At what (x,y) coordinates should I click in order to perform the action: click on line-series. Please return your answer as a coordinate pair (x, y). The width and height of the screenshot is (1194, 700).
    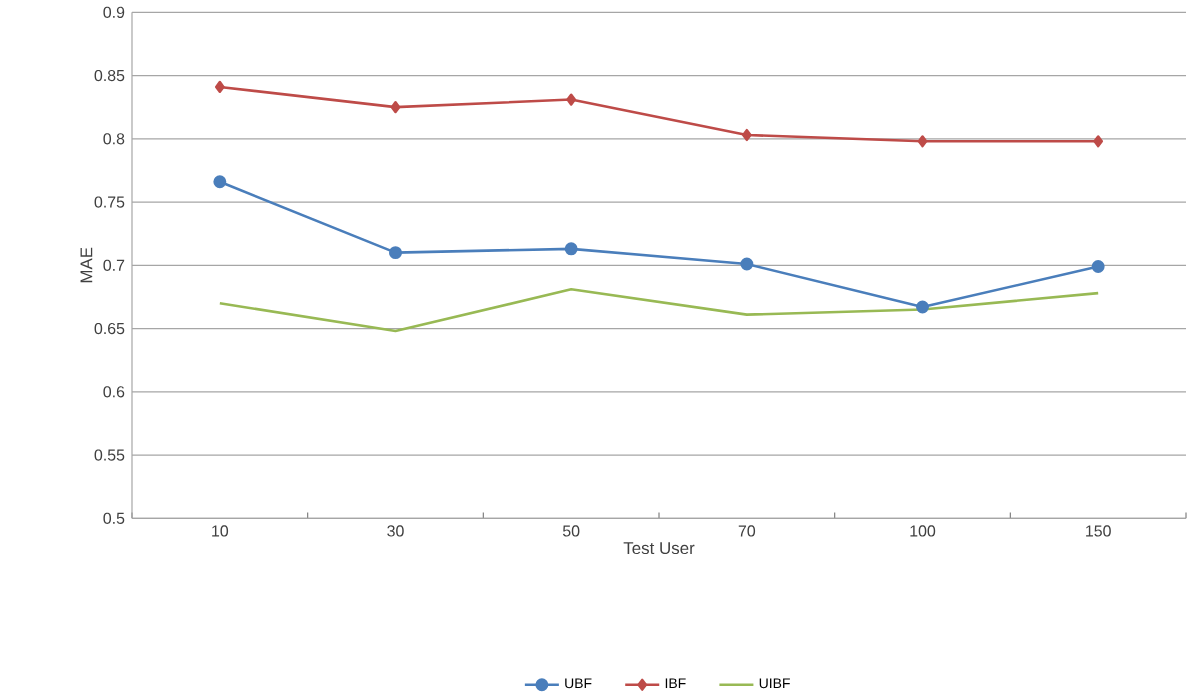
    Looking at the image, I should click on (659, 310).